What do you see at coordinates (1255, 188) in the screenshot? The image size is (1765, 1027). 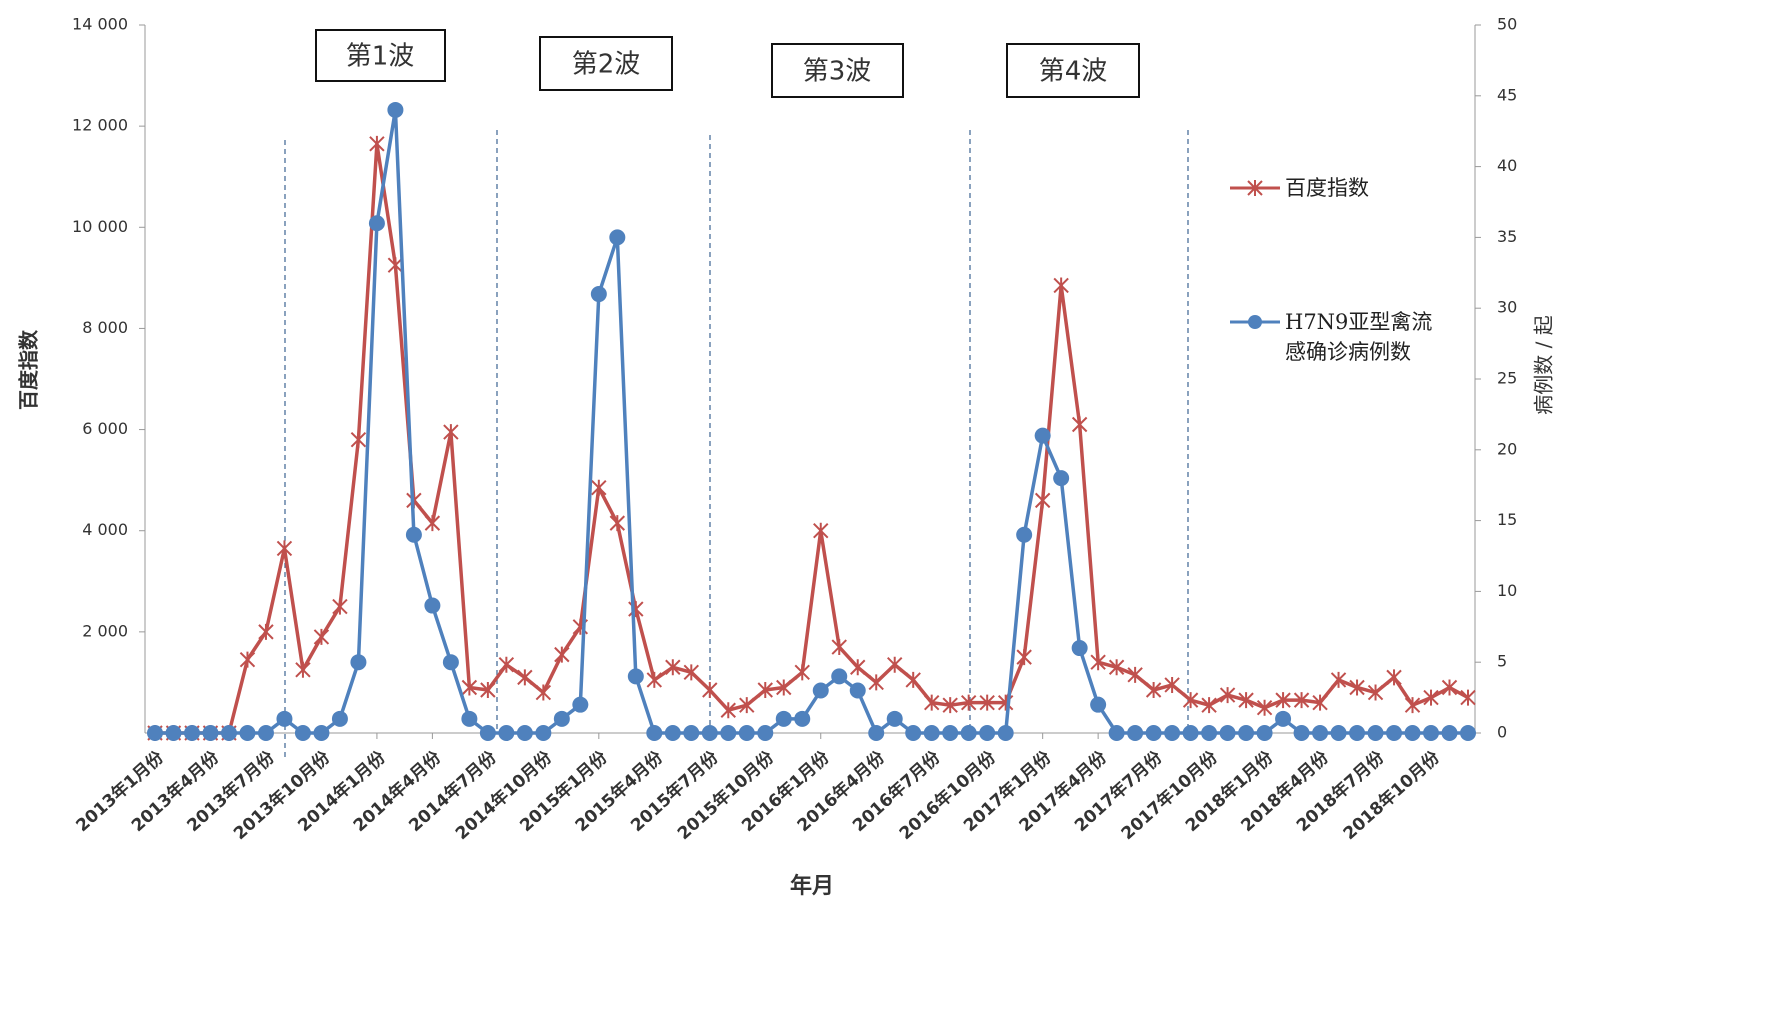 I see `legend-marker` at bounding box center [1255, 188].